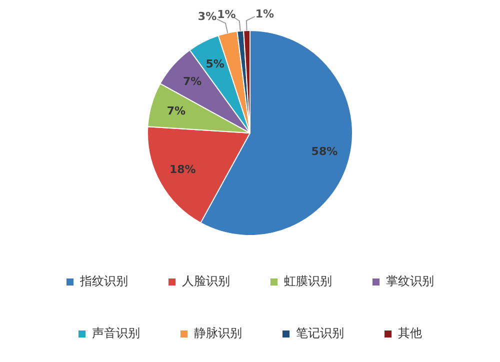 This screenshot has height=362, width=500. I want to click on legend-label: 虹膜识别, so click(308, 281).